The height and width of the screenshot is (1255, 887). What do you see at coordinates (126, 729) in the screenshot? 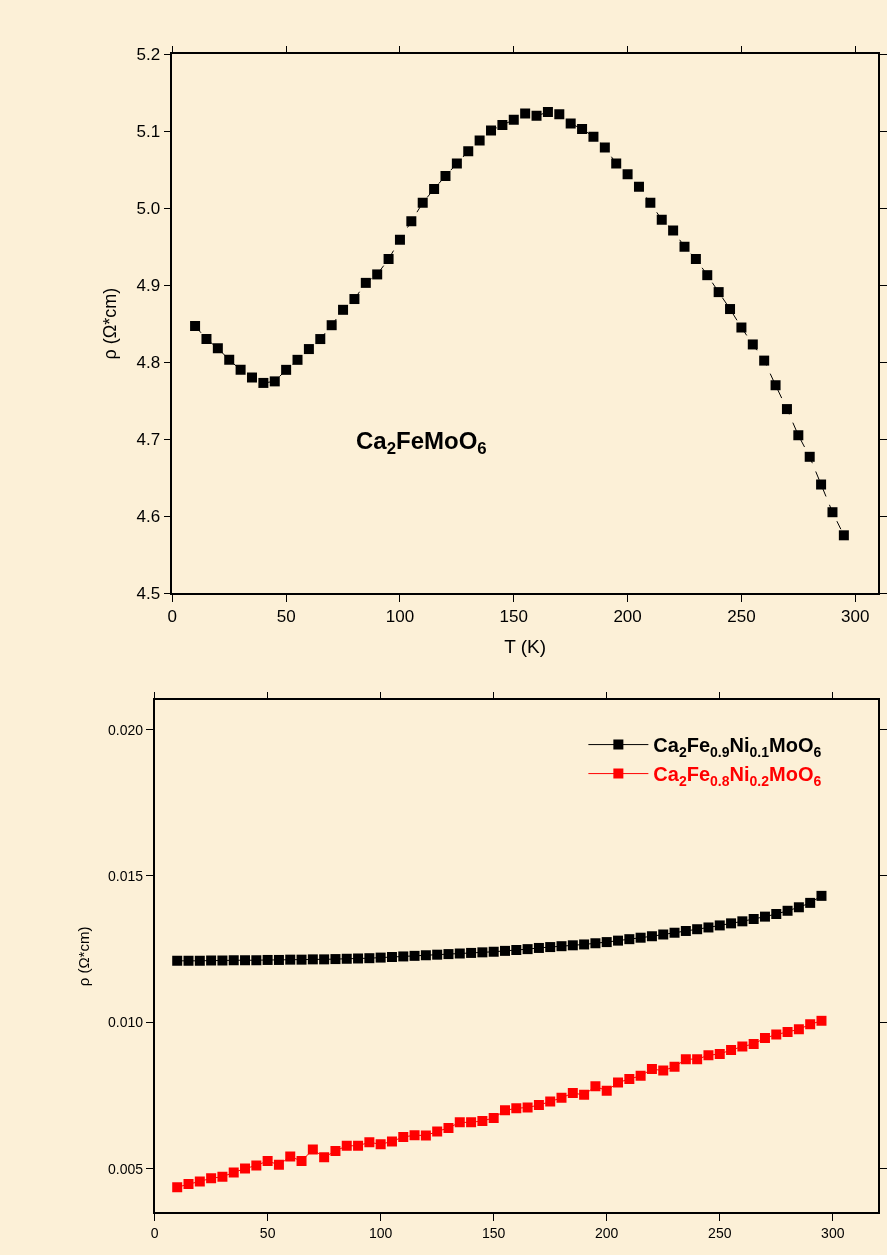
I see `y-tick-label: 0.020` at bounding box center [126, 729].